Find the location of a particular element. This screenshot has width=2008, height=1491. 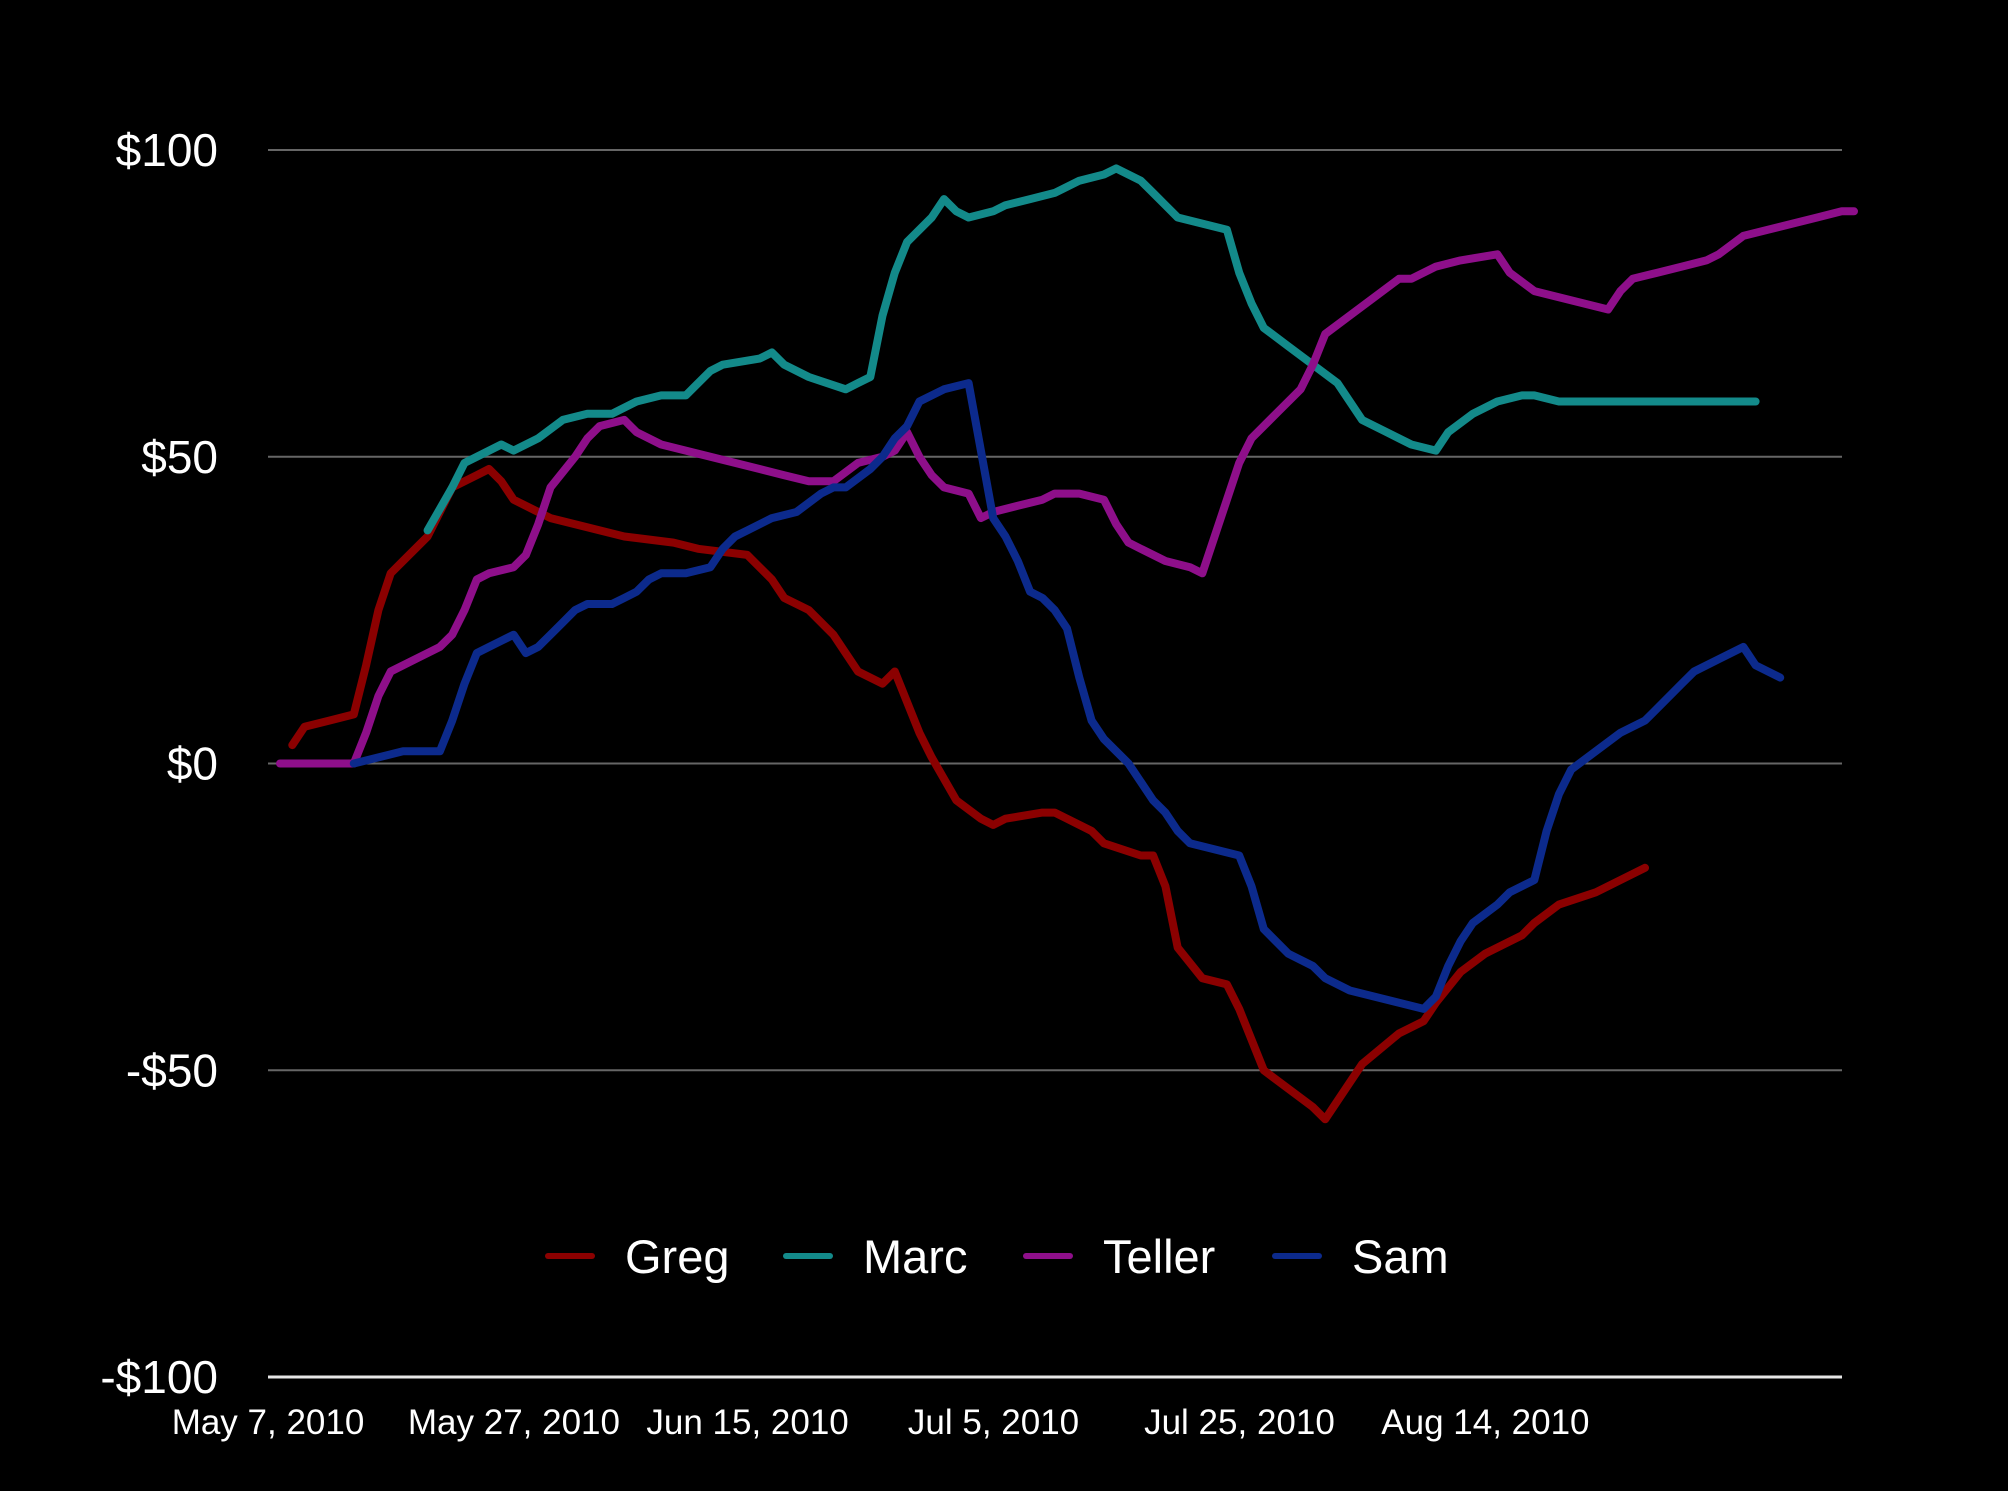

legend-label-marc: Marc is located at coordinates (915, 1256).